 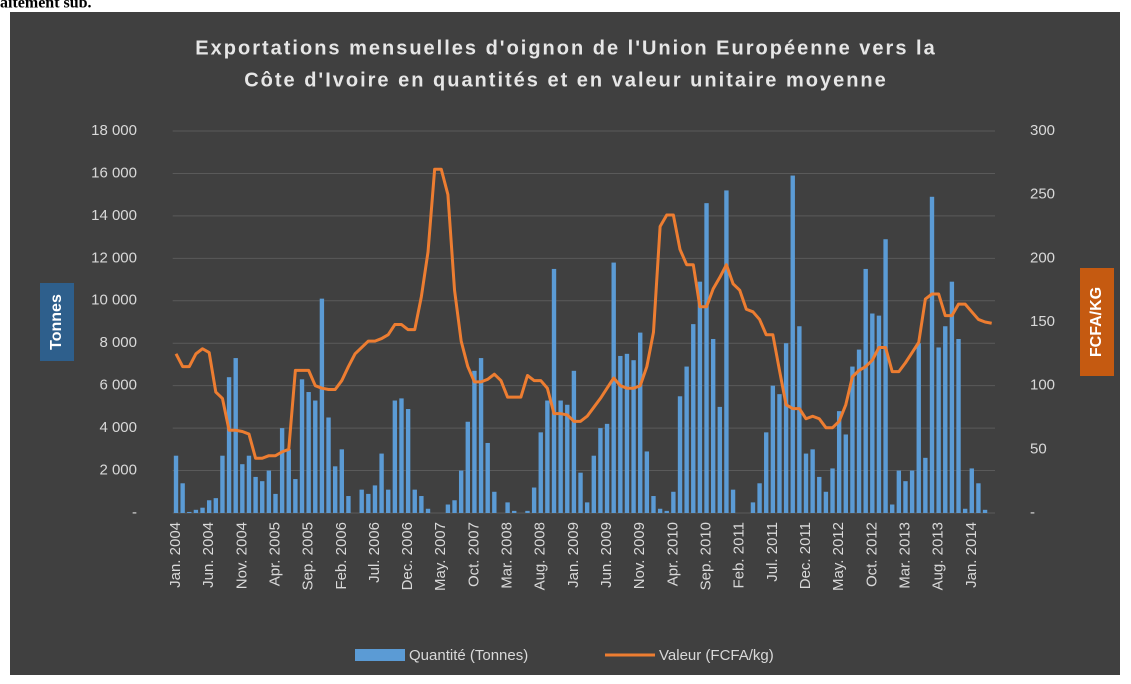 I want to click on caption-fragment: aitement sub., so click(x=46, y=6).